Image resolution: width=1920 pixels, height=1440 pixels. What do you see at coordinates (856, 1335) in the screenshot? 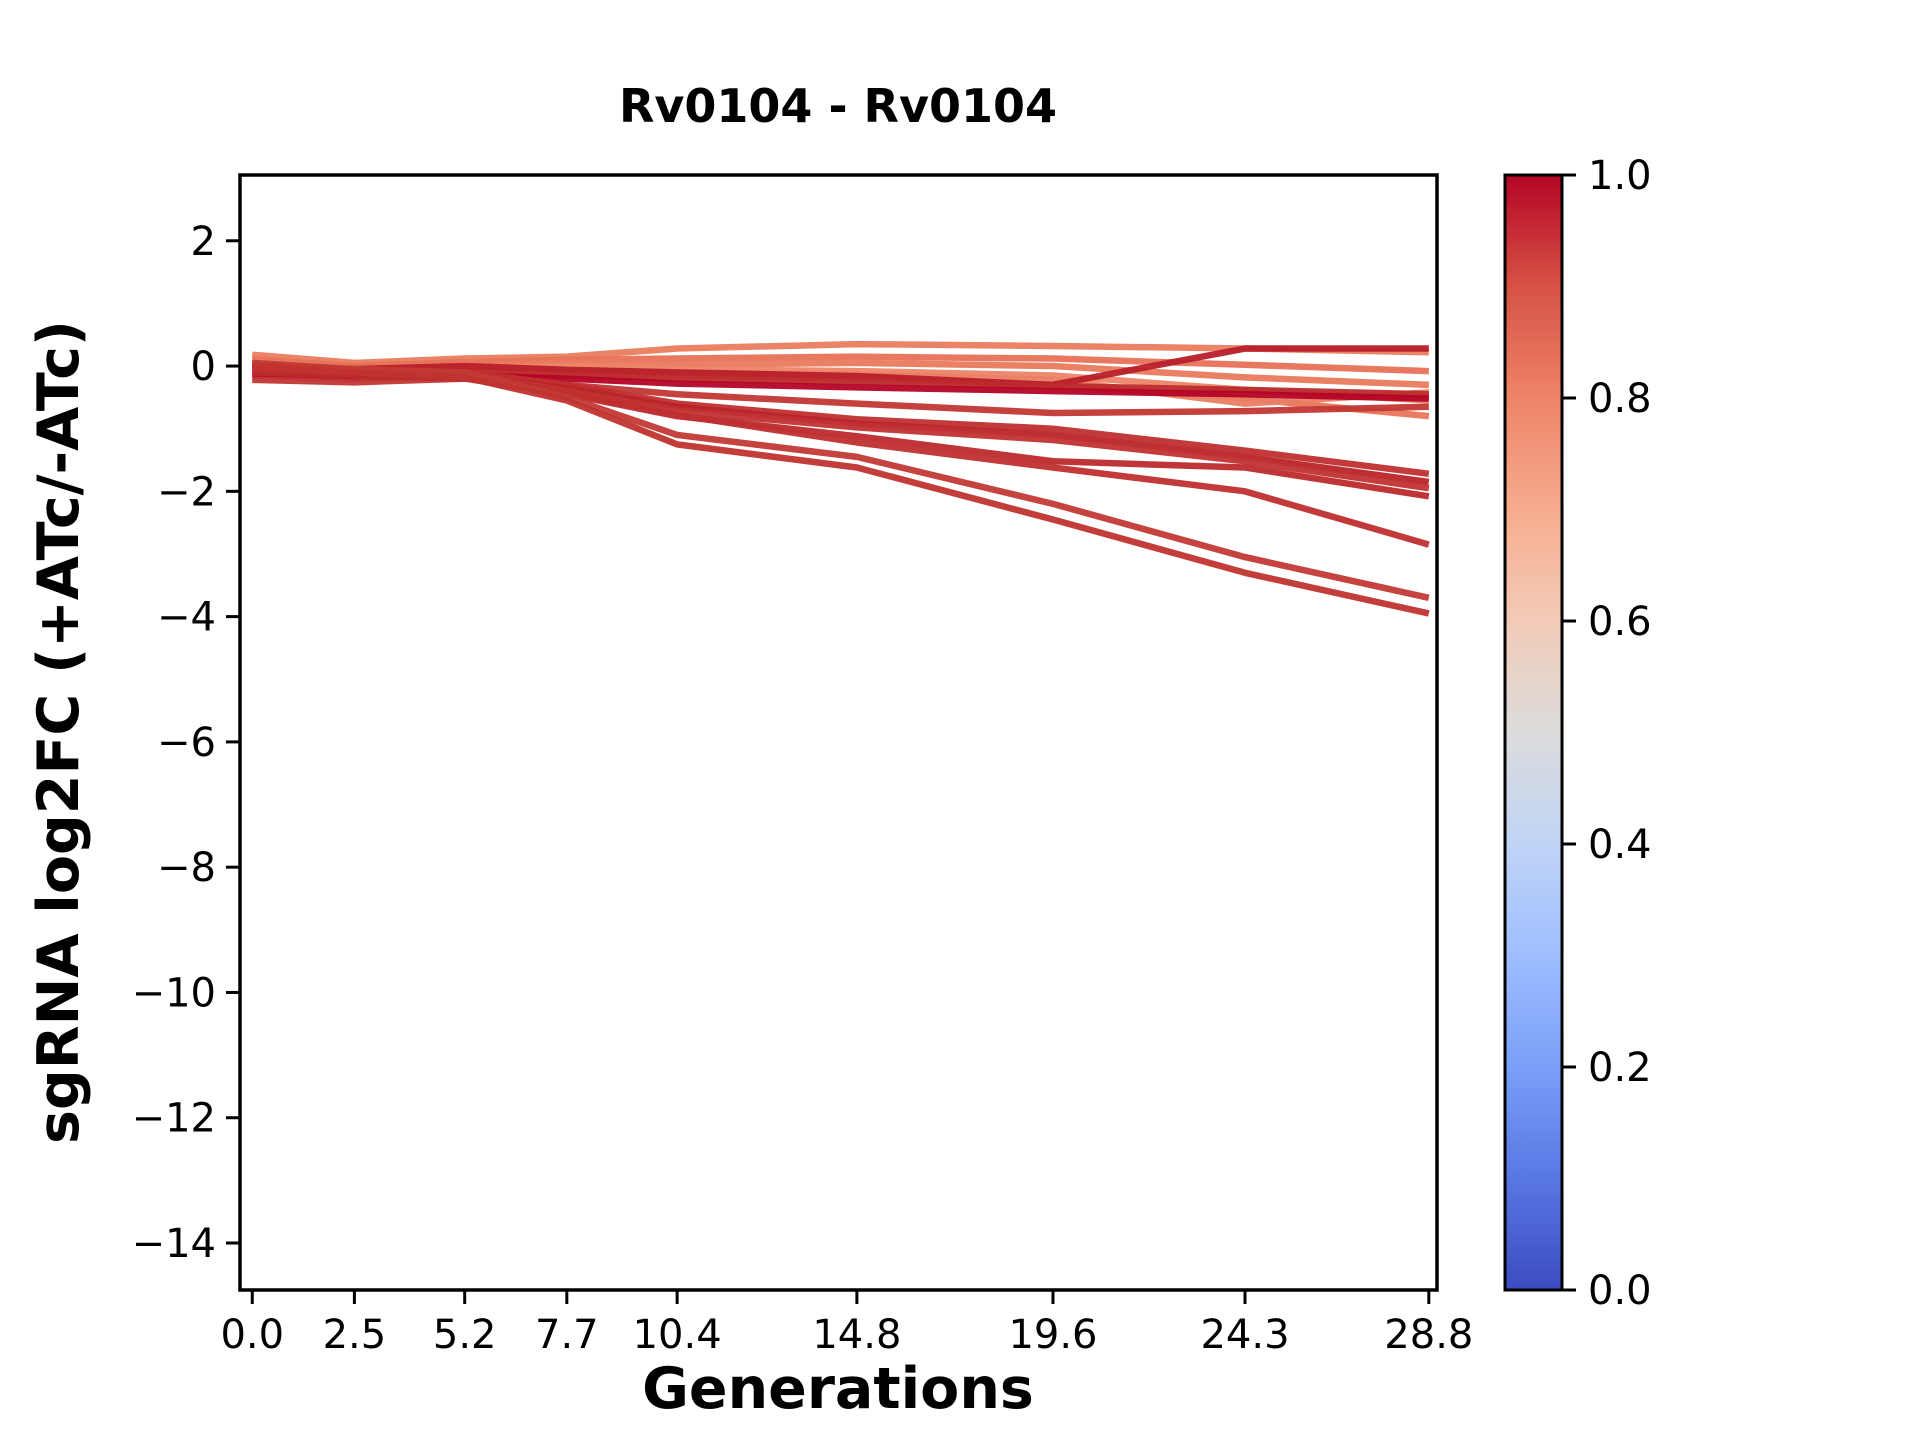
I see `x-tick-label: 14.8` at bounding box center [856, 1335].